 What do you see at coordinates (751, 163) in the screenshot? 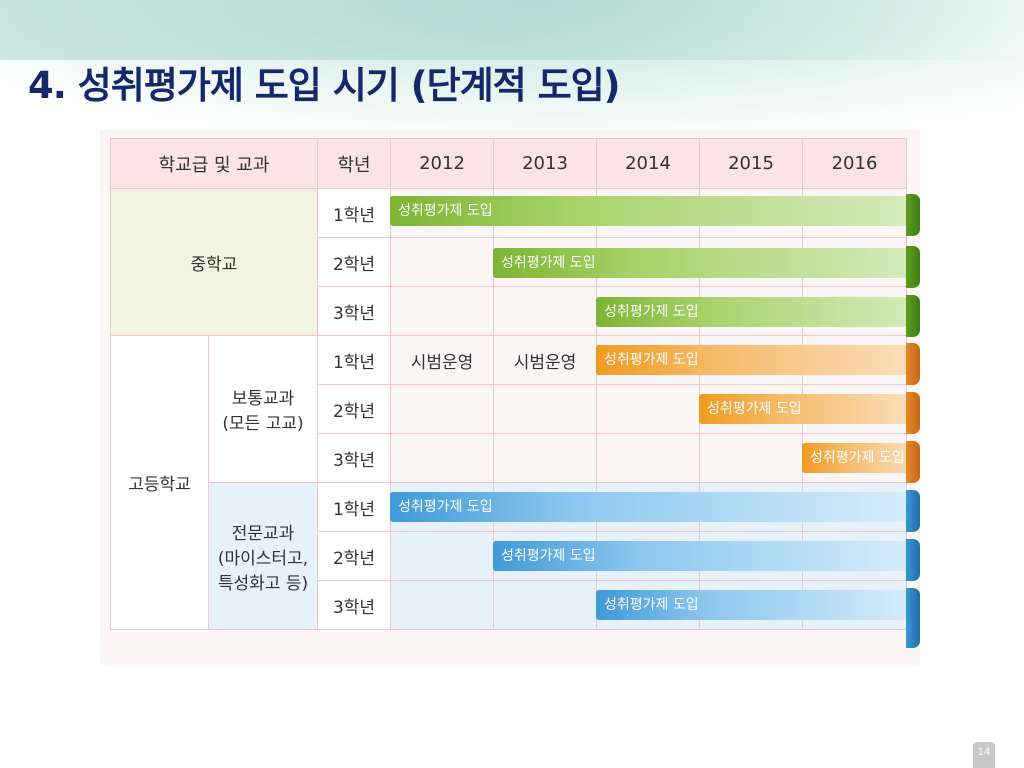
I see `header-year: 2015` at bounding box center [751, 163].